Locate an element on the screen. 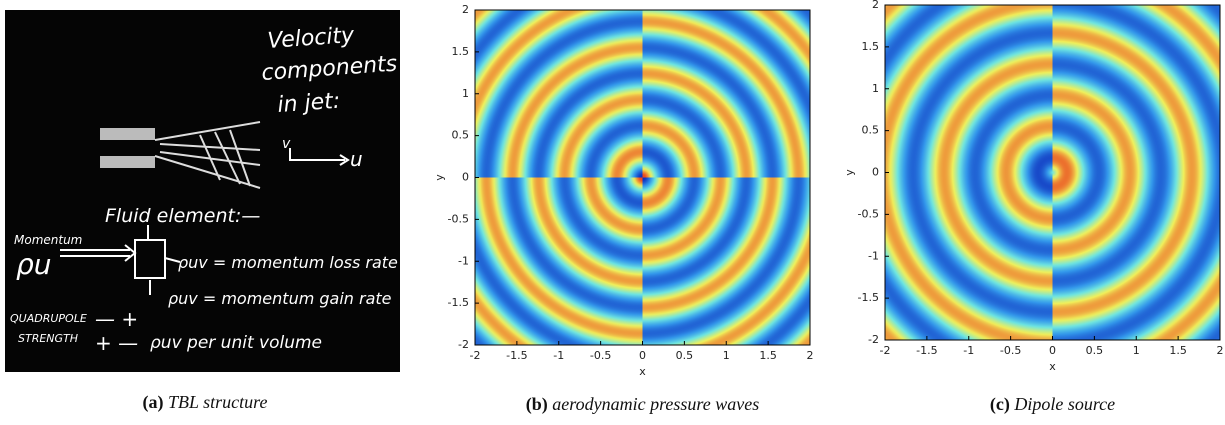  caption-label: (c) is located at coordinates (1000, 404).